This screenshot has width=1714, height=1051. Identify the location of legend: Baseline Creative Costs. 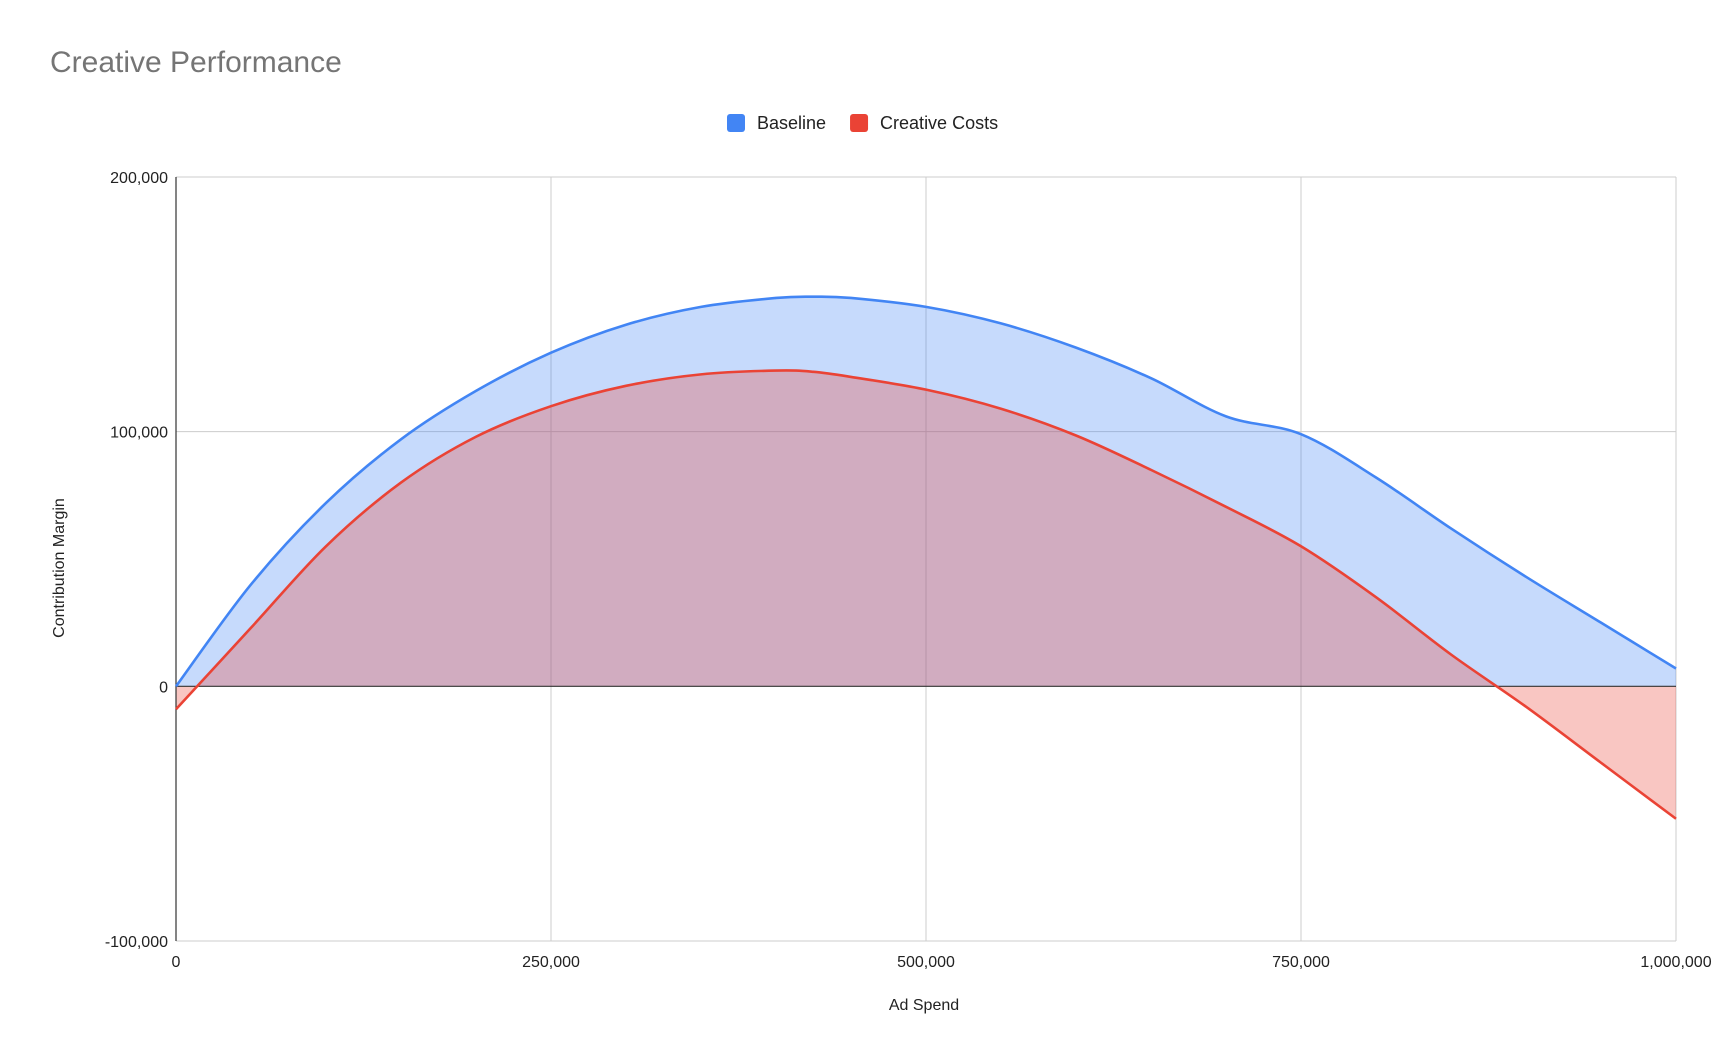
(862, 123).